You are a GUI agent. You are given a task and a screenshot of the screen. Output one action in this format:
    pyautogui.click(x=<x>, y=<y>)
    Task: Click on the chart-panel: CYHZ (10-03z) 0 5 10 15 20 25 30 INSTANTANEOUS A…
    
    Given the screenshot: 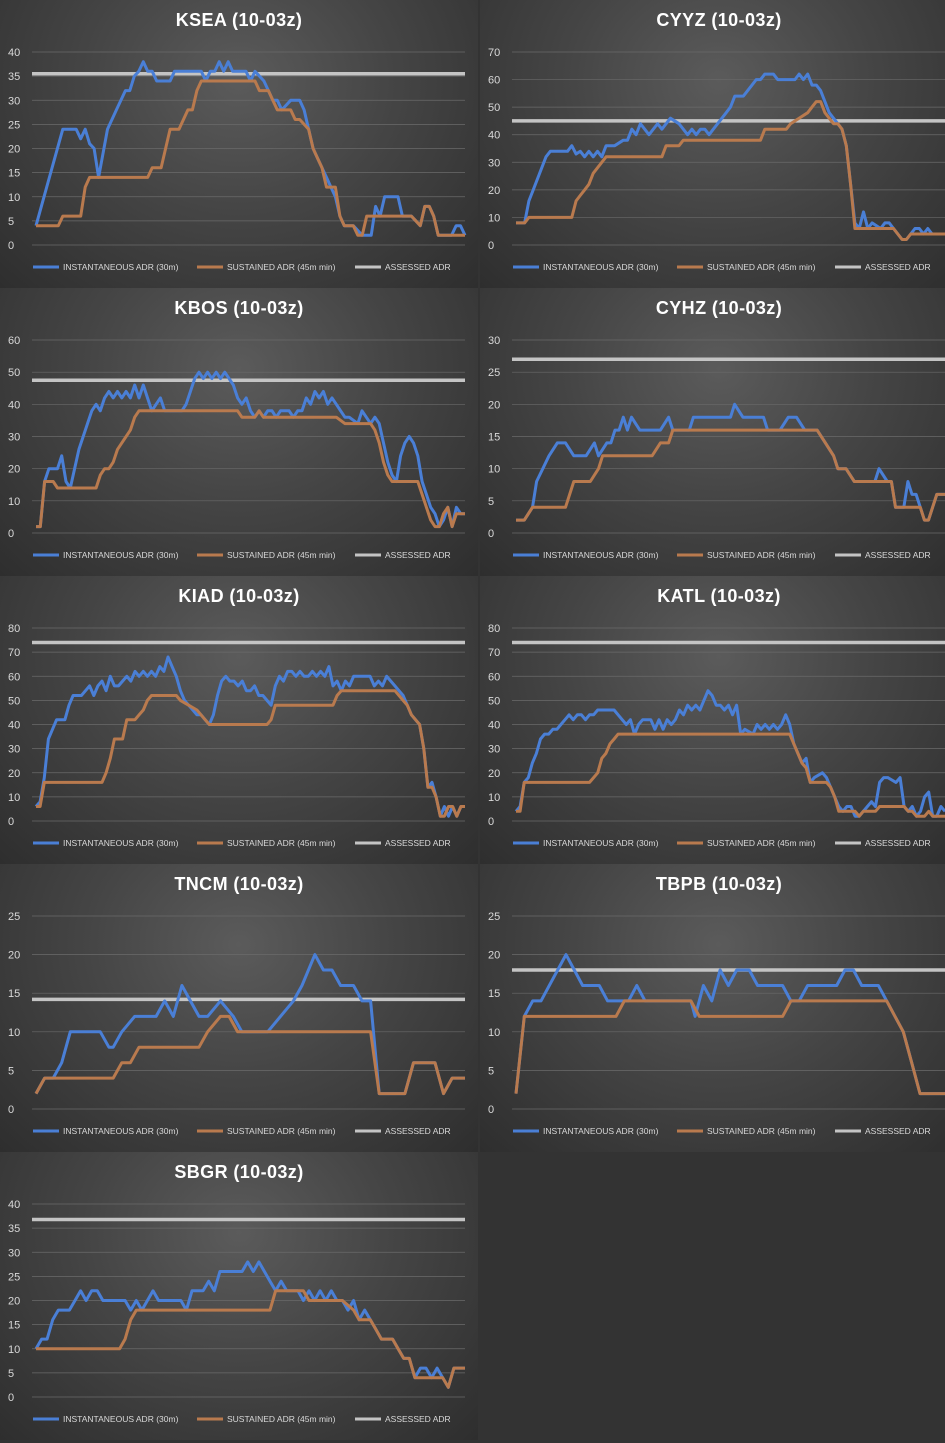 What is the action you would take?
    pyautogui.click(x=712, y=432)
    